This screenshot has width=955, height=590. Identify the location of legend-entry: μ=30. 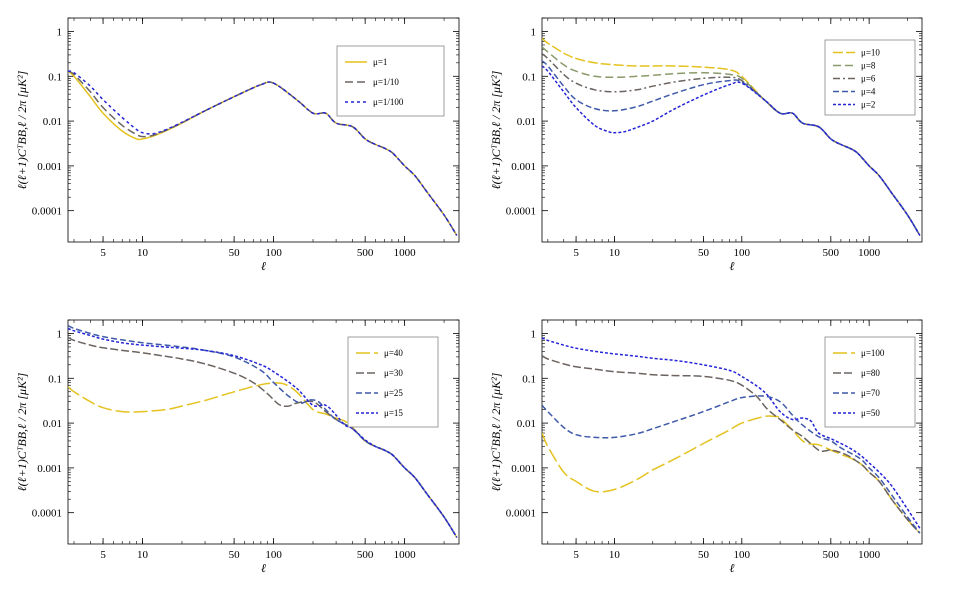
(393, 373).